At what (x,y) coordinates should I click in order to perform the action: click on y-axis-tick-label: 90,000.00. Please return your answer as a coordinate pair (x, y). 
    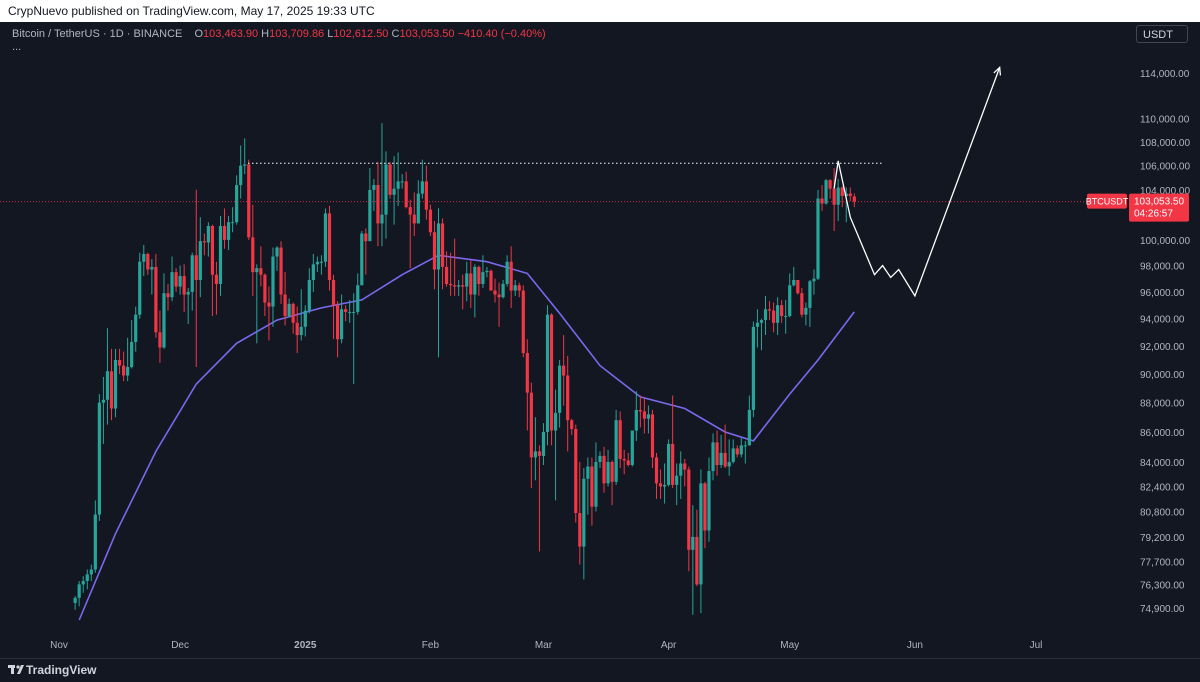
    Looking at the image, I should click on (1162, 375).